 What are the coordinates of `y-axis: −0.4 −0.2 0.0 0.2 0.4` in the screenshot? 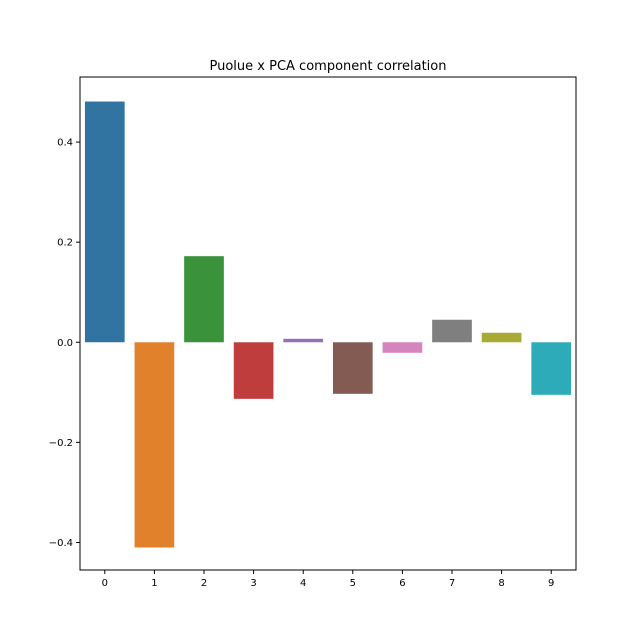 It's located at (64, 343).